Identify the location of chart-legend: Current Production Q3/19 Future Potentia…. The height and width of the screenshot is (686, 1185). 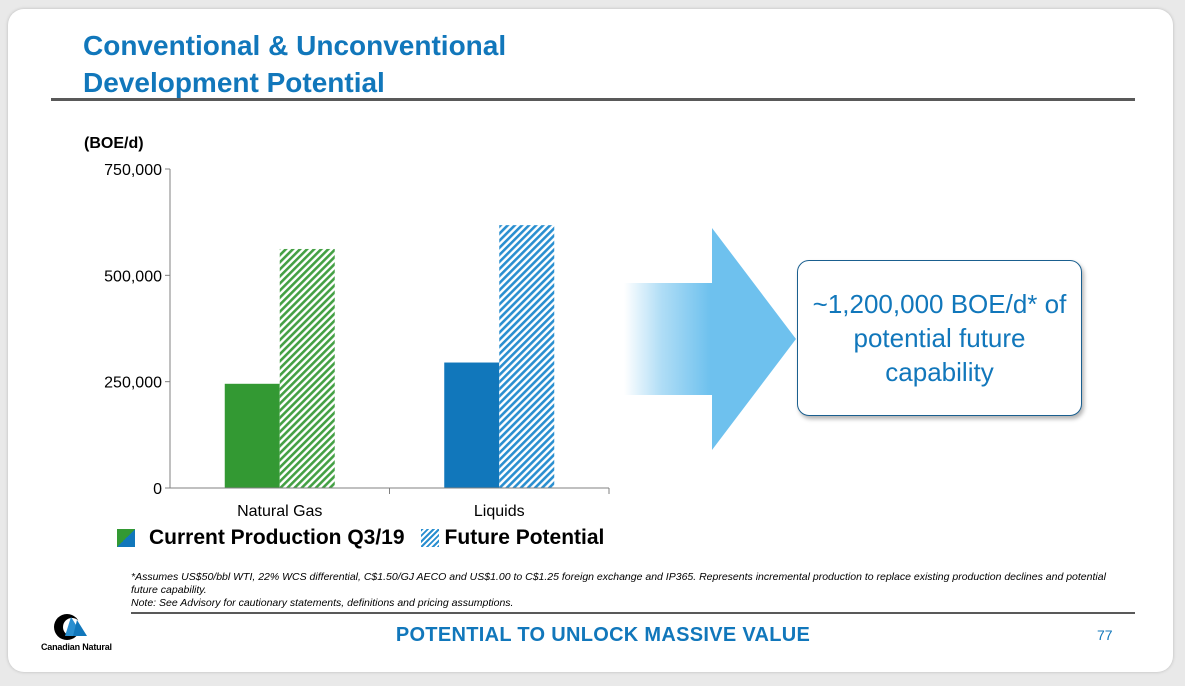
(360, 538).